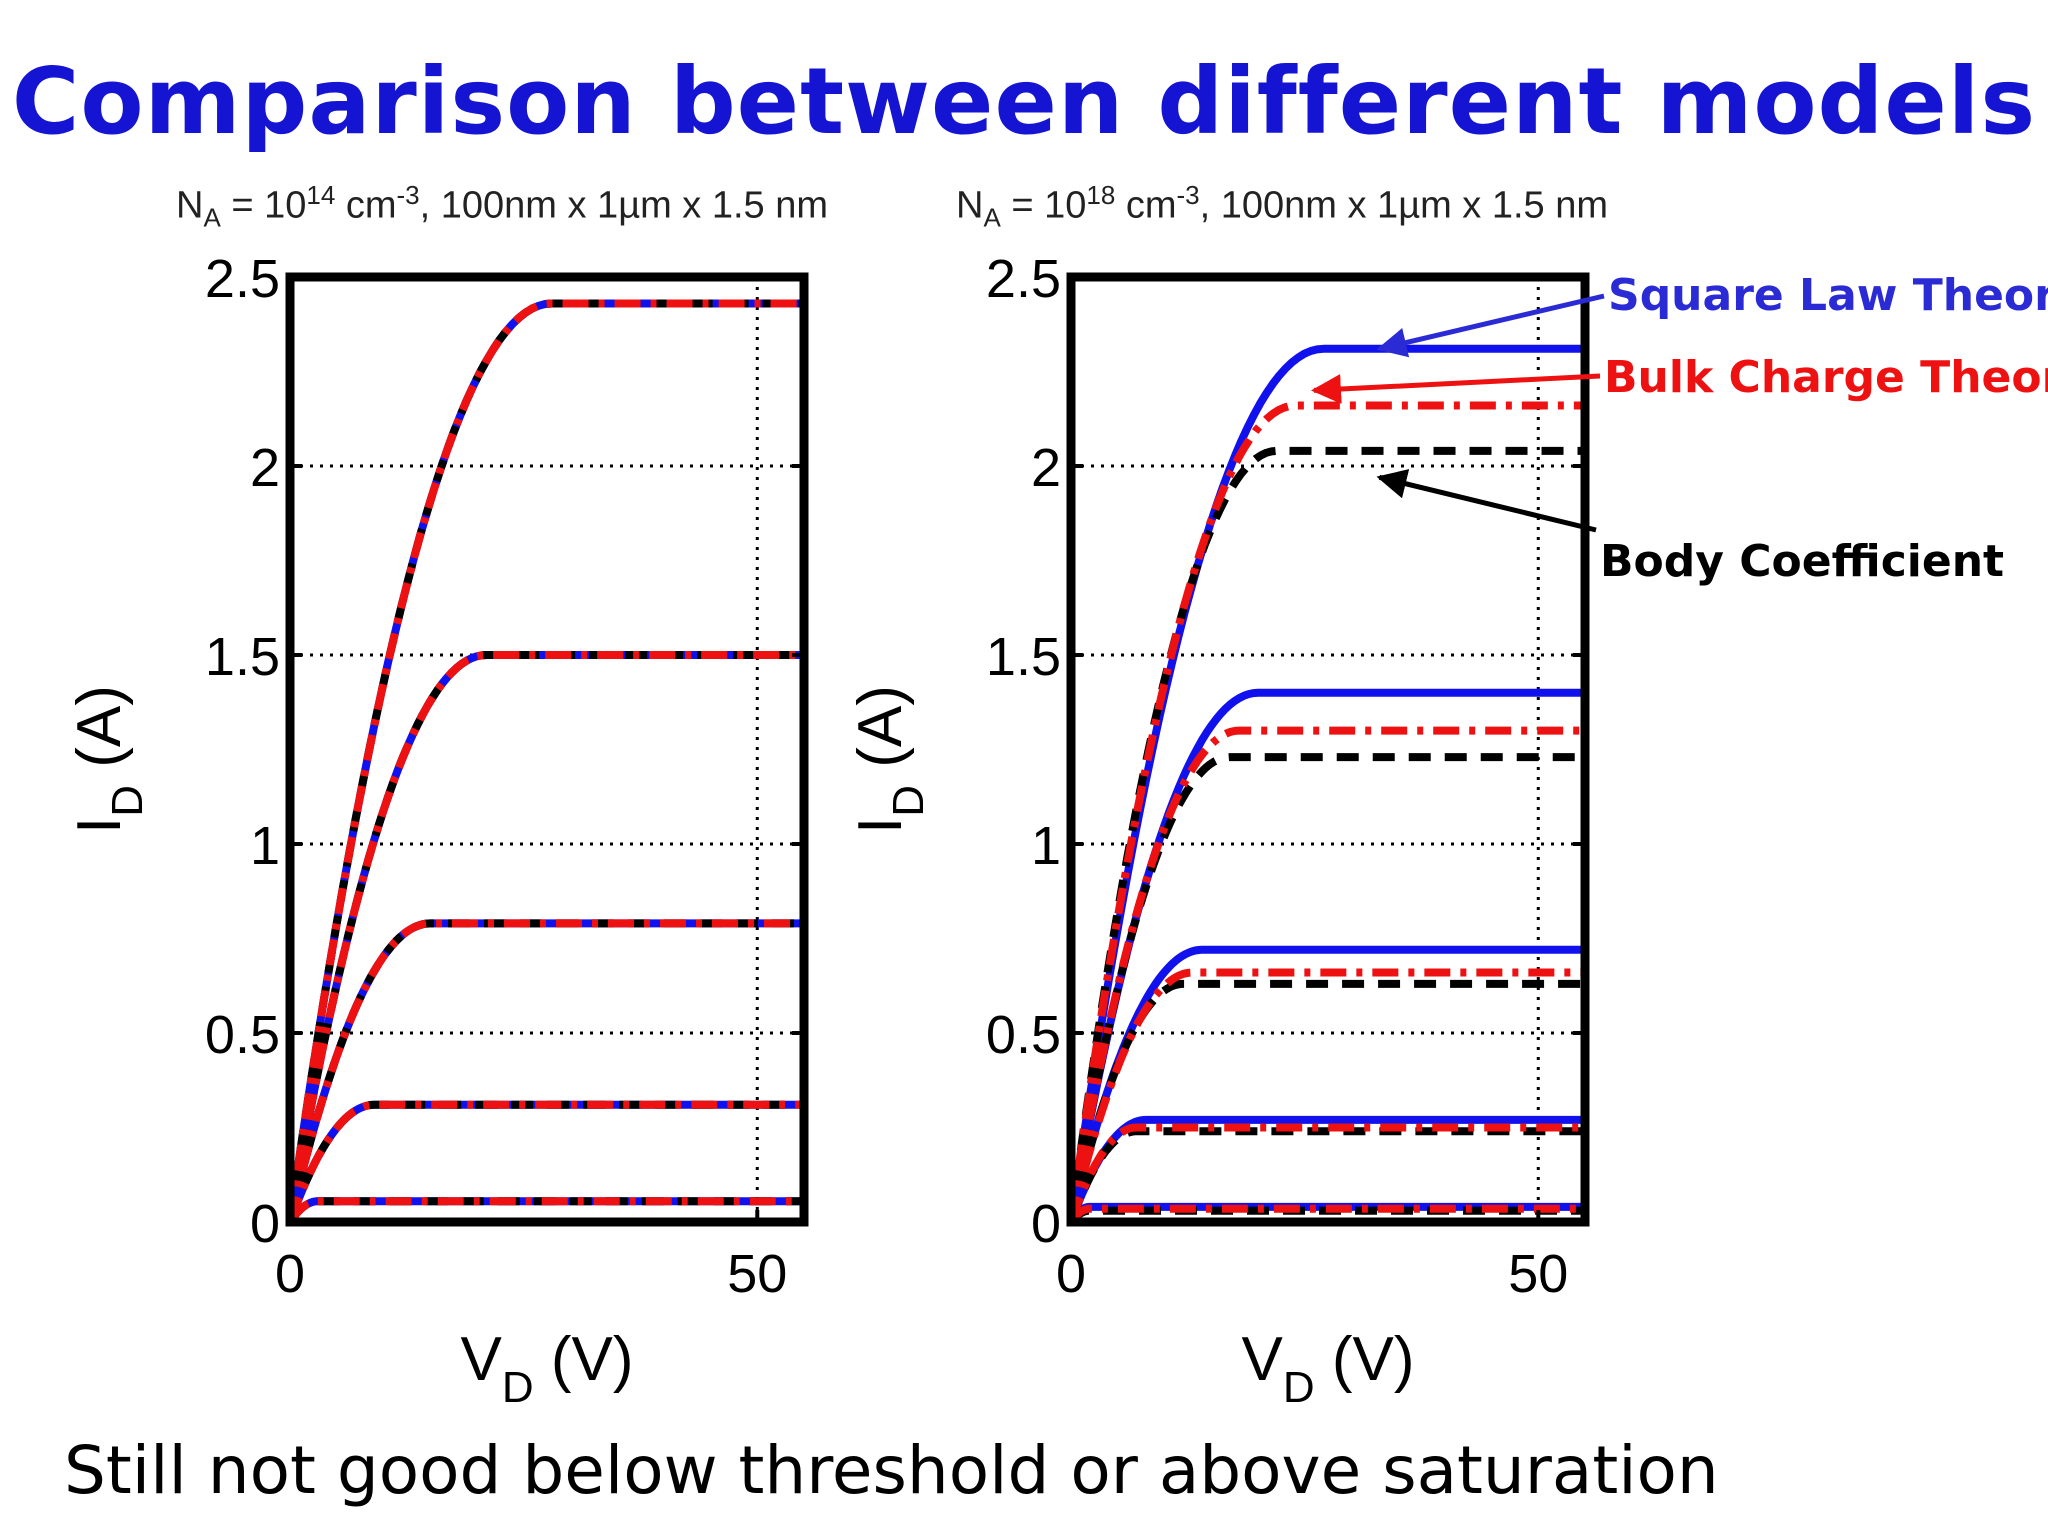 The image size is (2048, 1536). Describe the element at coordinates (1490, 325) in the screenshot. I see `arrow-square_law` at that location.